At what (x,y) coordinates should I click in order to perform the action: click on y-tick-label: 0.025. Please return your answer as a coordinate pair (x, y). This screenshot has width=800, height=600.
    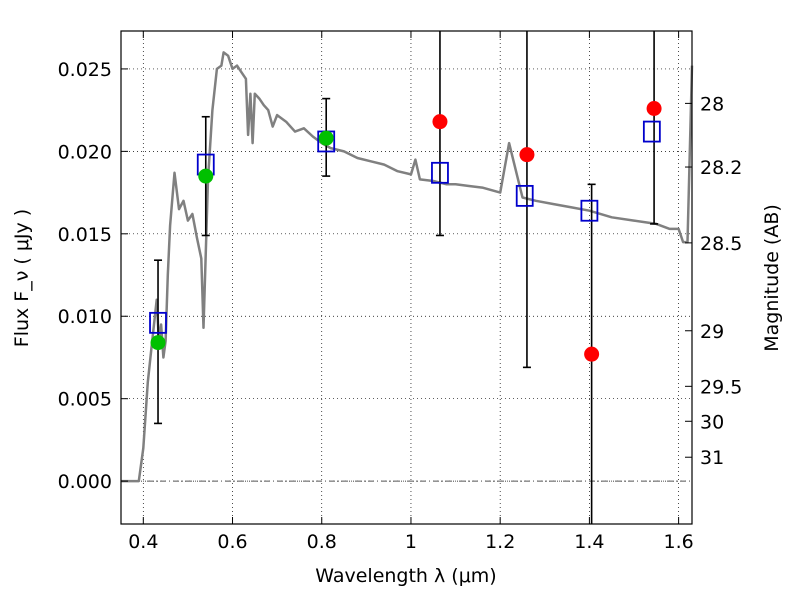
    Looking at the image, I should click on (85, 70).